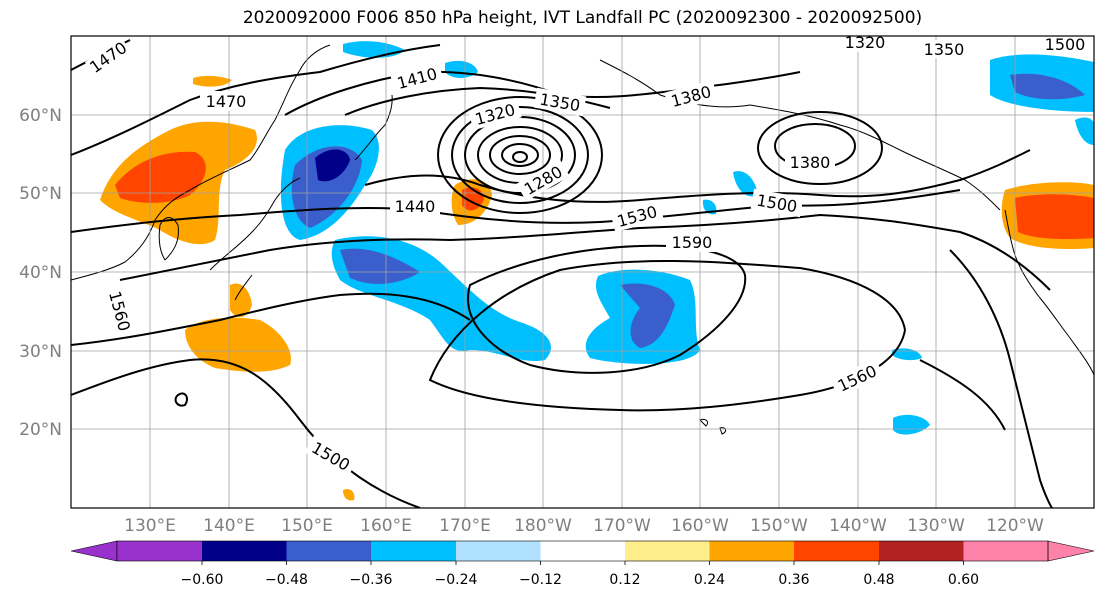 Image resolution: width=1105 pixels, height=601 pixels. I want to click on lon-label: 130°W, so click(936, 526).